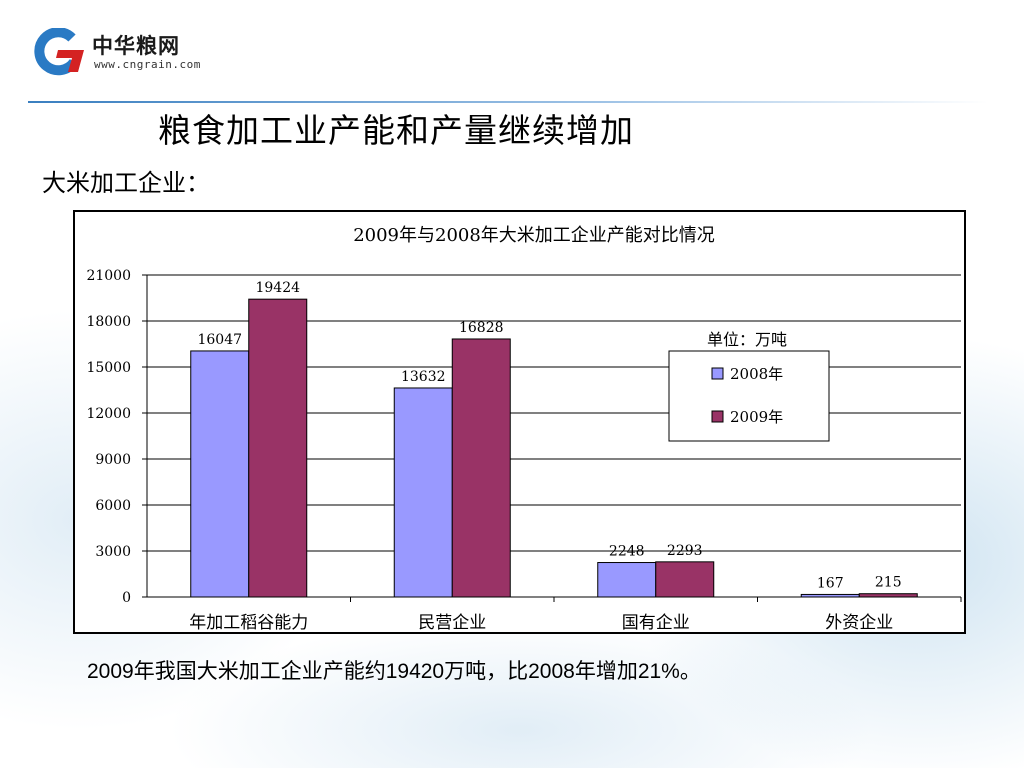  I want to click on bar-value-label: 2293, so click(685, 551).